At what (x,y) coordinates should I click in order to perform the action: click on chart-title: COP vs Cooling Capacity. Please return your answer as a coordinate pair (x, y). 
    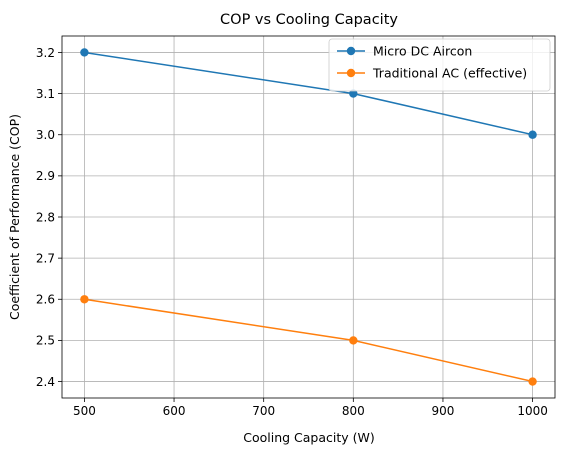
    Looking at the image, I should click on (309, 20).